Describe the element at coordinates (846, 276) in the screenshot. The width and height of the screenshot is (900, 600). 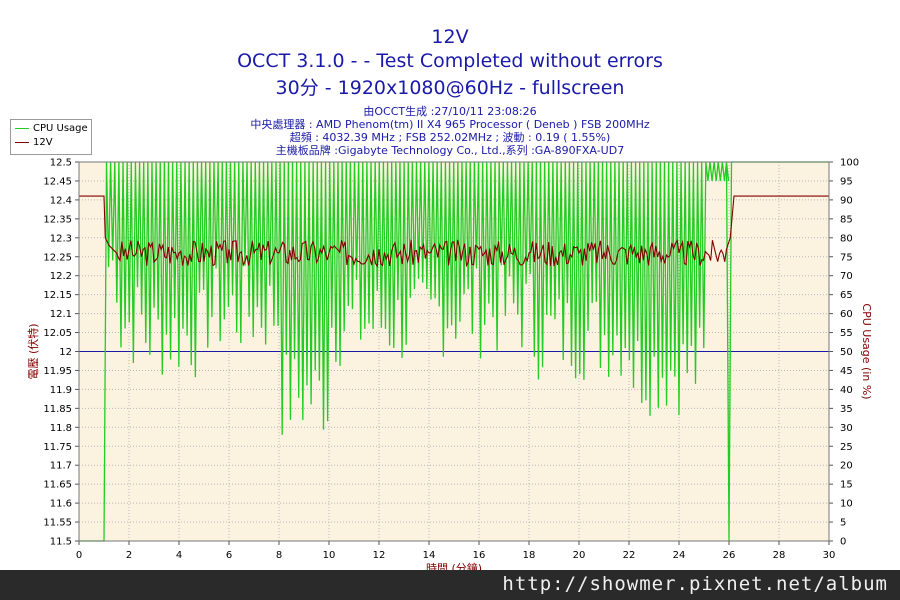
I see `y-right-tick-label: 70` at that location.